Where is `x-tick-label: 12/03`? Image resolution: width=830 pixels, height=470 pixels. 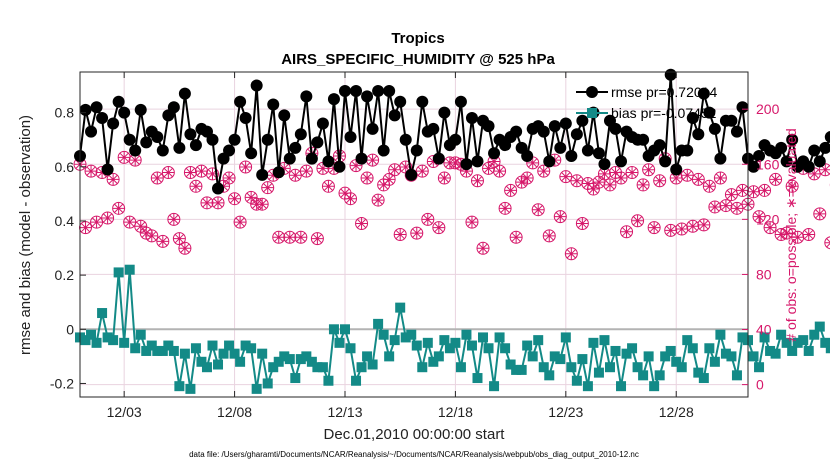
x-tick-label: 12/03 is located at coordinates (124, 412).